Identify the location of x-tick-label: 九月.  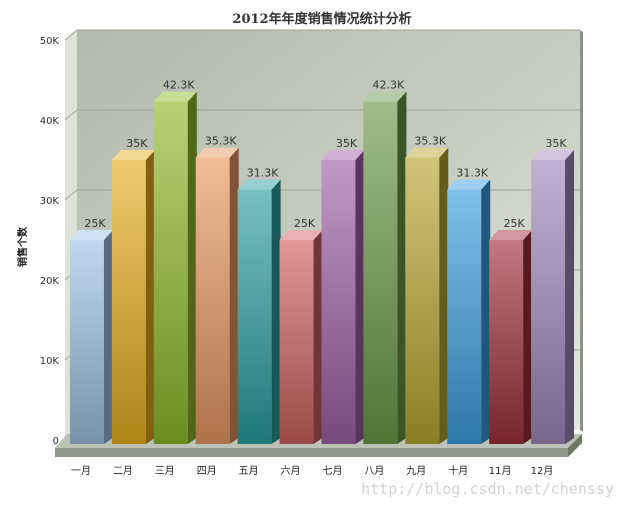
(416, 471).